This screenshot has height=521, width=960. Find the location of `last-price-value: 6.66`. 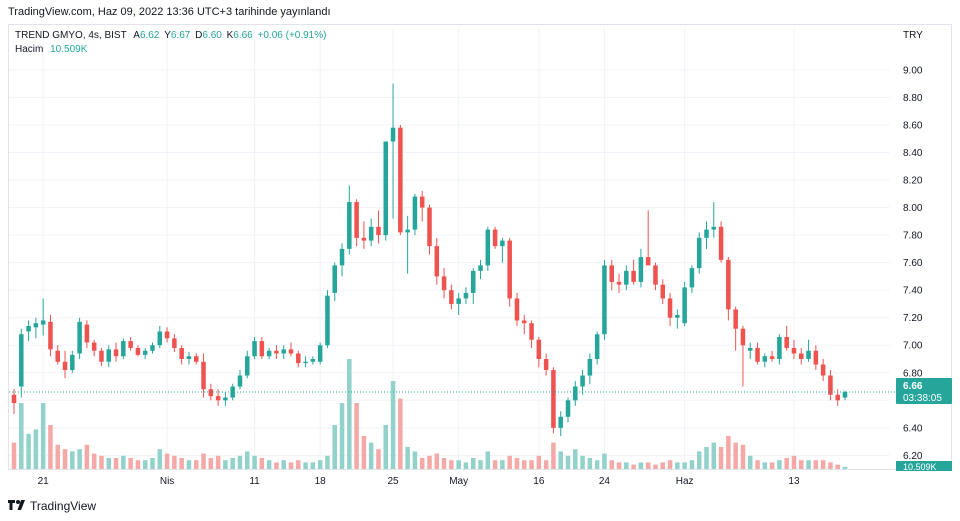

last-price-value: 6.66 is located at coordinates (913, 386).